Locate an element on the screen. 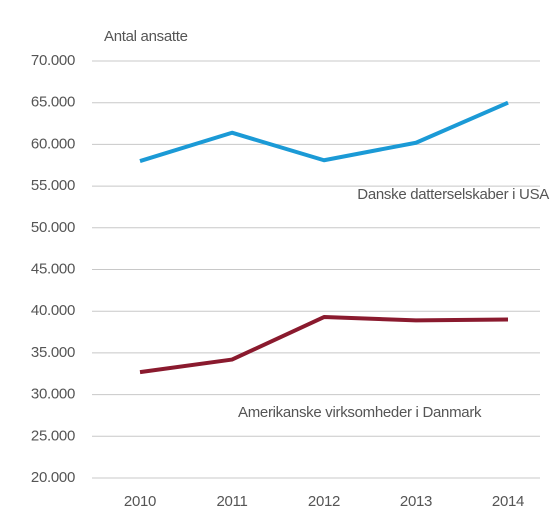 The image size is (554, 512). y-tick-label: 65.000 is located at coordinates (53, 102).